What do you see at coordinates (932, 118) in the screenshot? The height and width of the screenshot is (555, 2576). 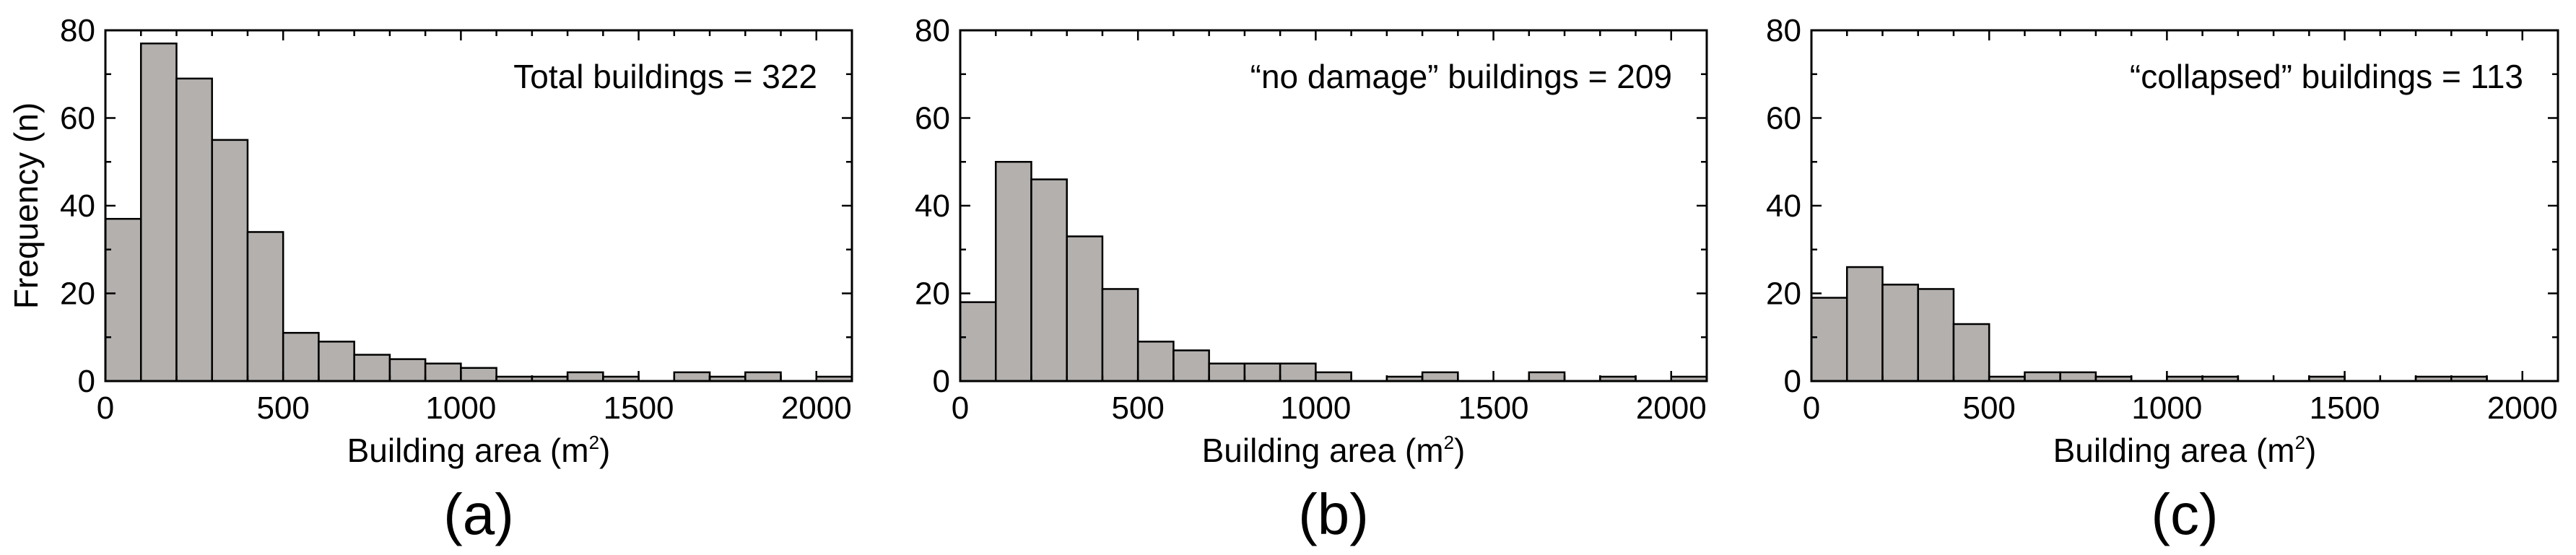 I see `chart-2-ytick-label: 60` at bounding box center [932, 118].